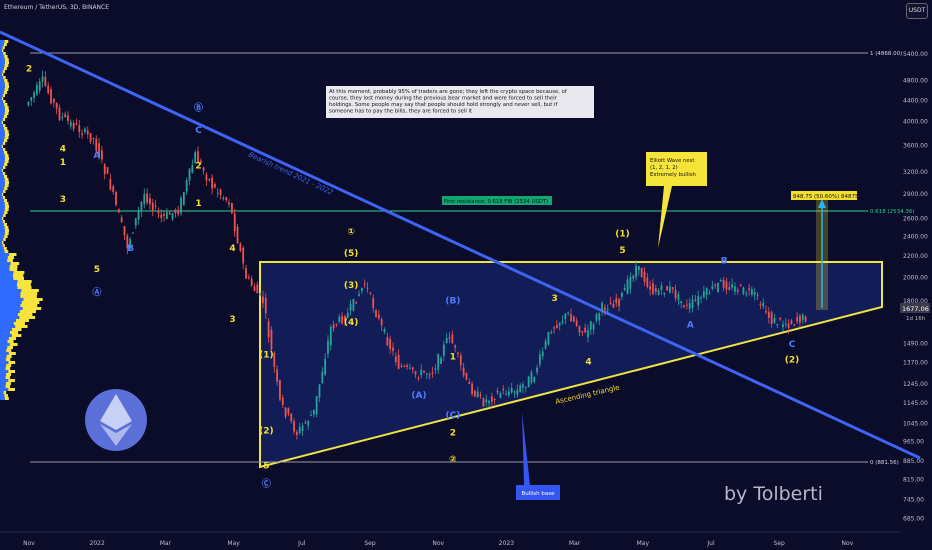 The image size is (932, 550). I want to click on wave-label: 2, so click(198, 166).